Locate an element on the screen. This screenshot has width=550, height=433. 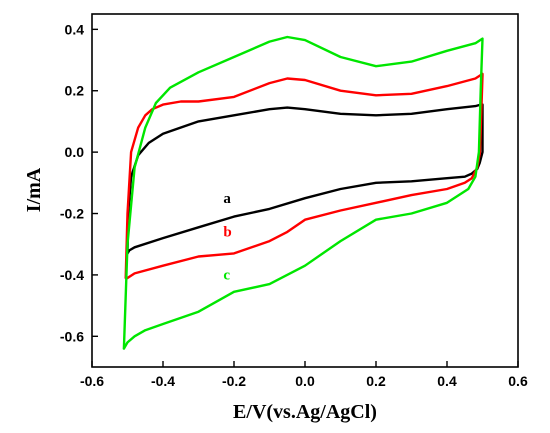
x-axis-title: E/V(vs.Ag/AgCl) is located at coordinates (305, 412).